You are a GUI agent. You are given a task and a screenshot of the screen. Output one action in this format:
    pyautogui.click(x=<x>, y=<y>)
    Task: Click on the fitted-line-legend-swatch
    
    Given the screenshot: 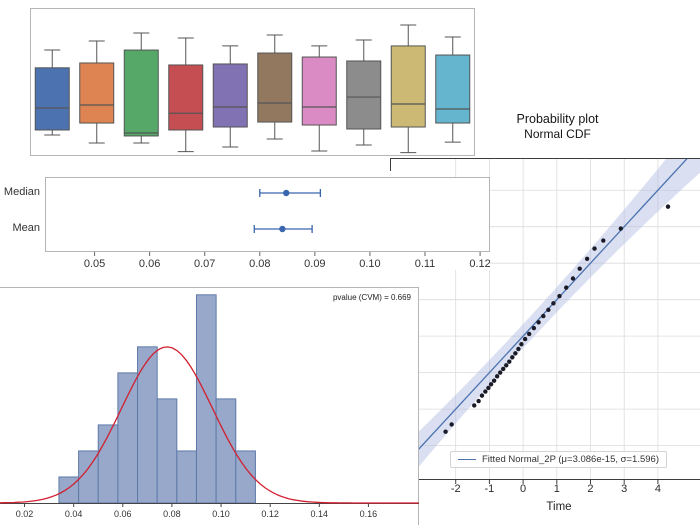 What is the action you would take?
    pyautogui.click(x=467, y=459)
    